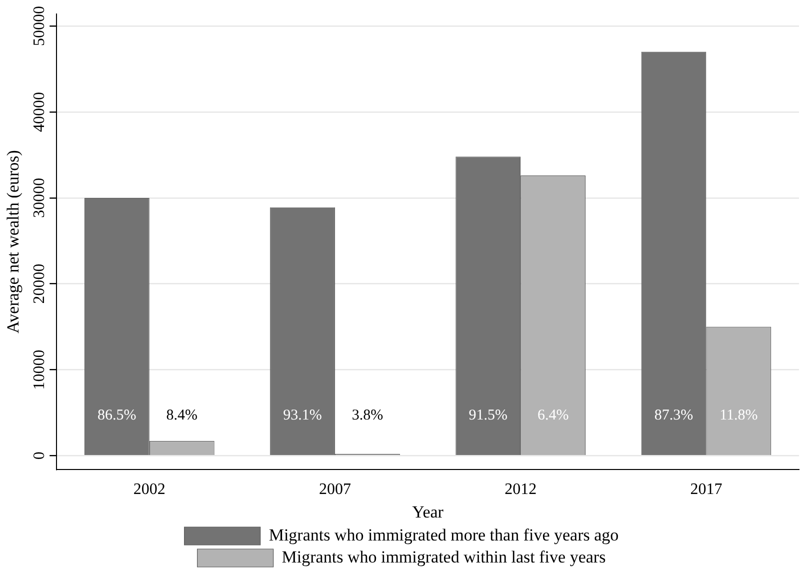 Image resolution: width=801 pixels, height=585 pixels. Describe the element at coordinates (117, 416) in the screenshot. I see `annotation: 86.5%` at that location.